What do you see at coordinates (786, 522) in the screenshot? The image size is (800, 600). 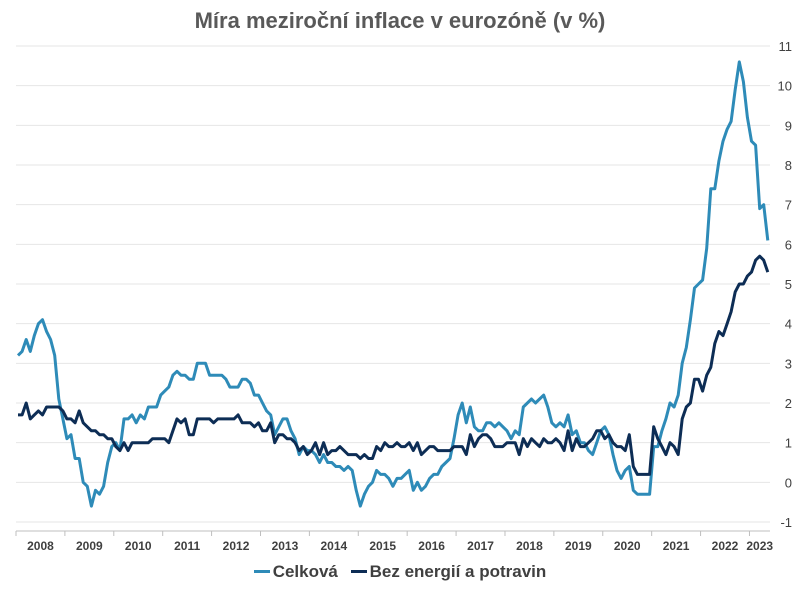 I see `y-tick-label: -1` at bounding box center [786, 522].